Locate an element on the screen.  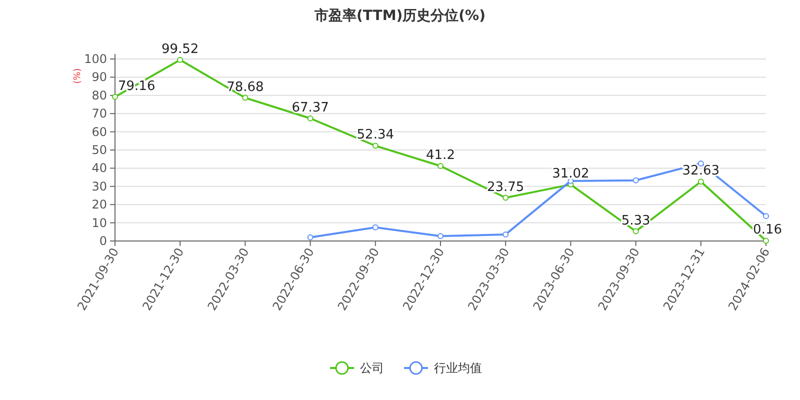
data-label: 78.68 is located at coordinates (245, 87).